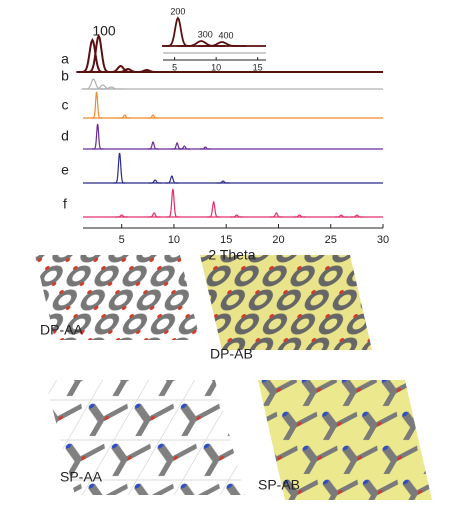 The height and width of the screenshot is (510, 449). Describe the element at coordinates (81, 477) in the screenshot. I see `structure-label: SP-AA` at that location.